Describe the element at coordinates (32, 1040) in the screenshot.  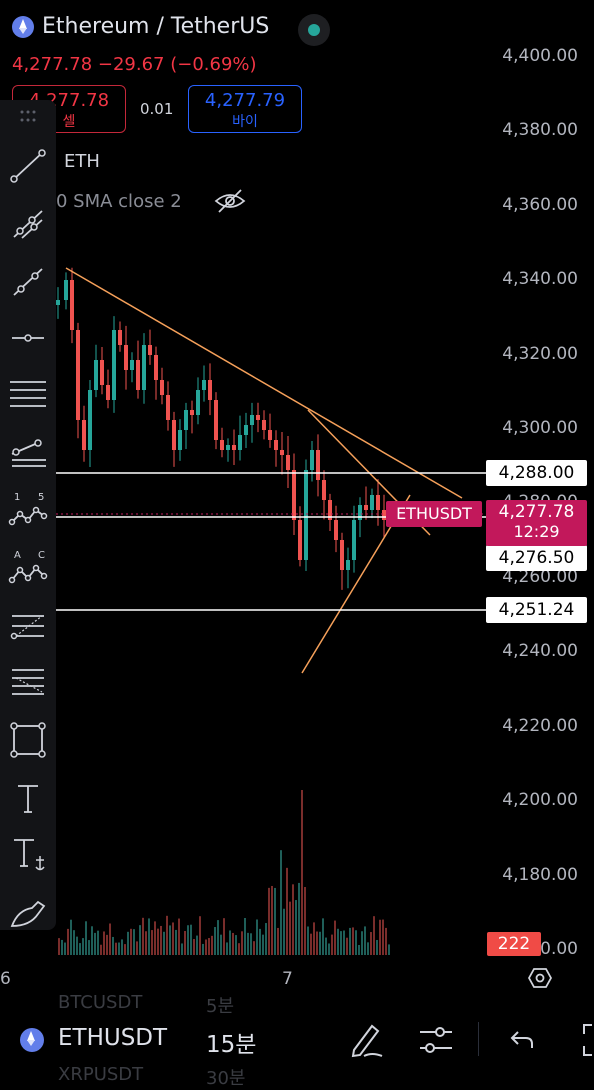
I see `bottom-ethereum-icon` at that location.